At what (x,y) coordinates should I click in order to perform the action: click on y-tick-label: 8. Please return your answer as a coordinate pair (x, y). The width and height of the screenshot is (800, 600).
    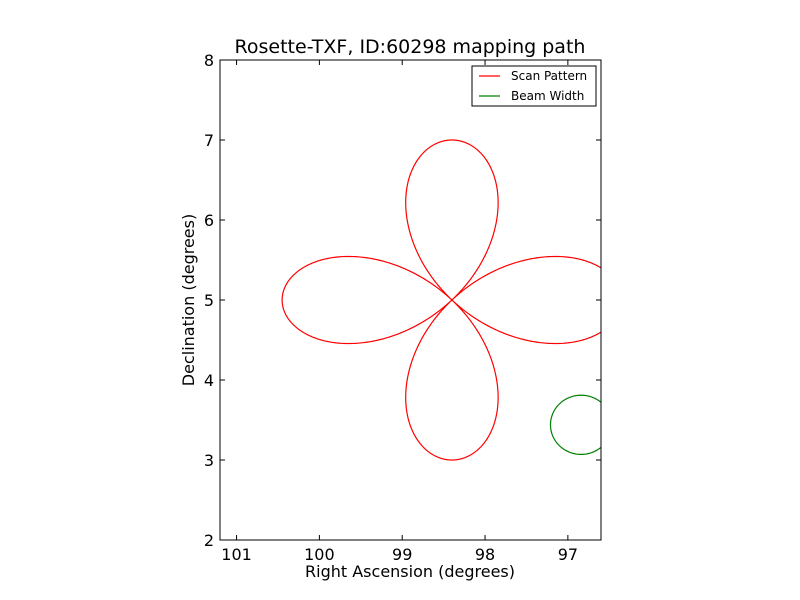
    Looking at the image, I should click on (209, 60).